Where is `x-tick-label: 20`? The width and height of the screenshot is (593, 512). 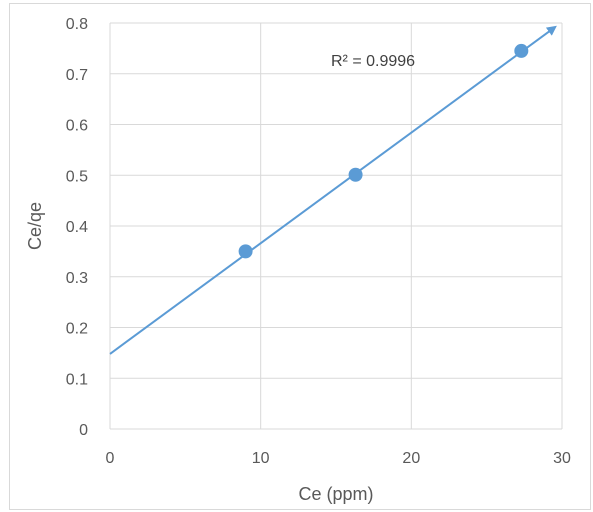 x-tick-label: 20 is located at coordinates (411, 458).